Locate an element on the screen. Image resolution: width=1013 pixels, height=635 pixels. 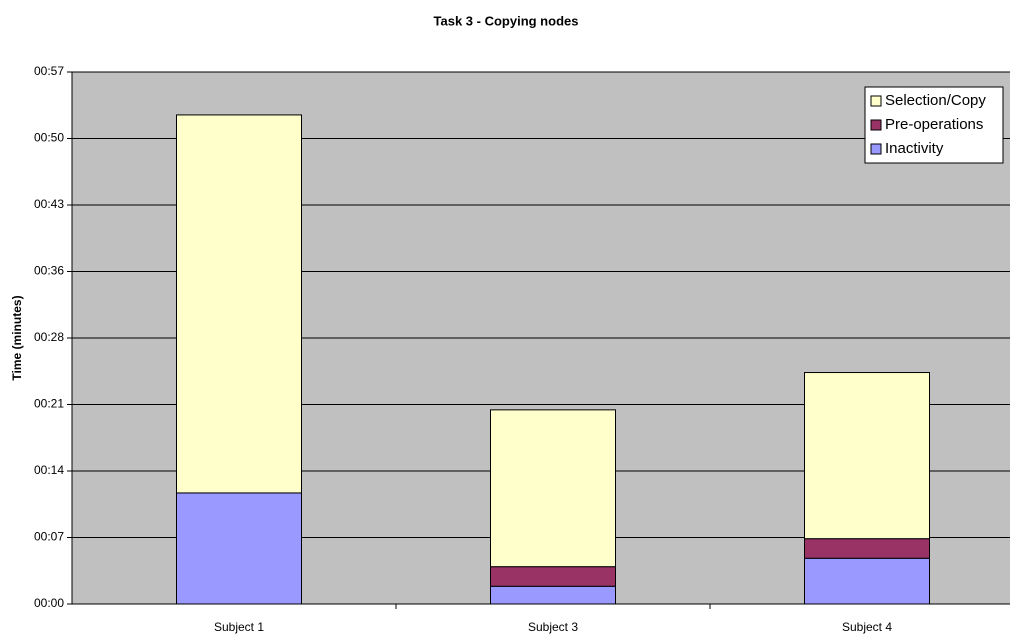
y-tick-label: 00:28 is located at coordinates (49, 337).